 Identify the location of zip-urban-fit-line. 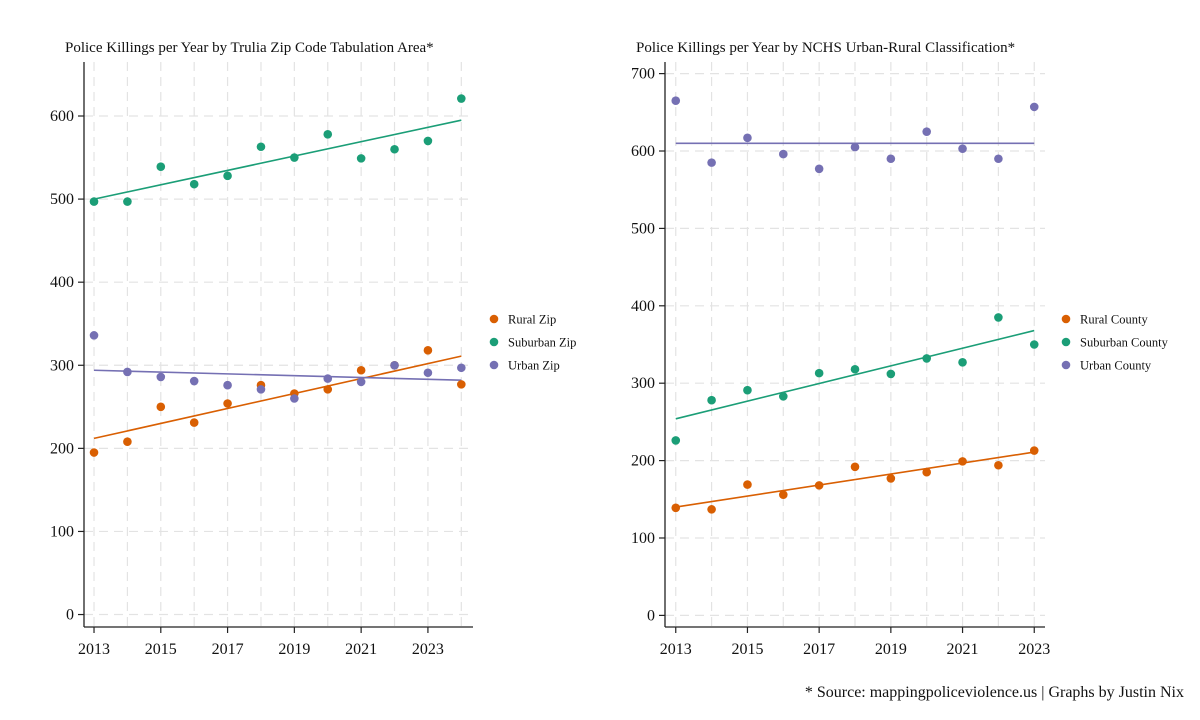
(277, 375).